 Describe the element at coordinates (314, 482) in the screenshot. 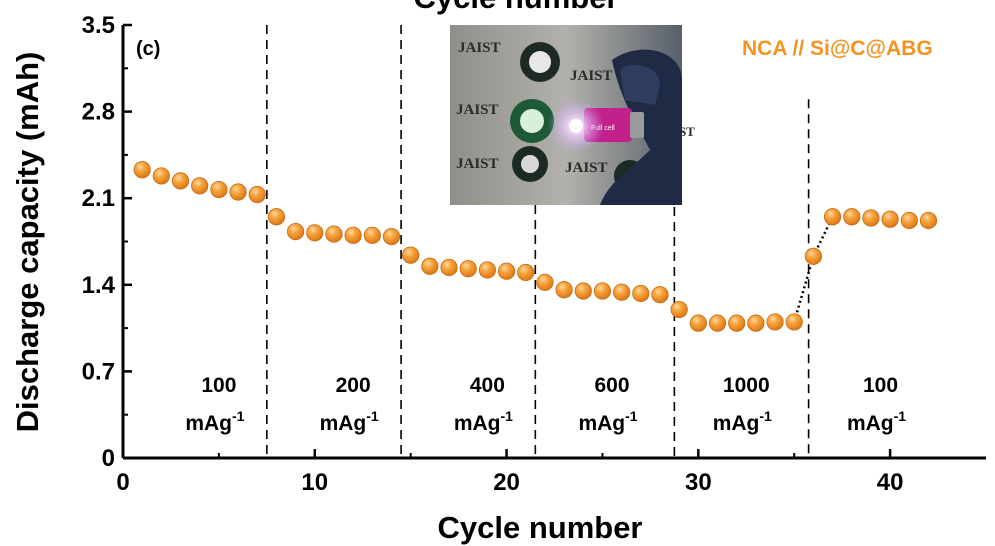

I see `x-tick-label: 10` at that location.